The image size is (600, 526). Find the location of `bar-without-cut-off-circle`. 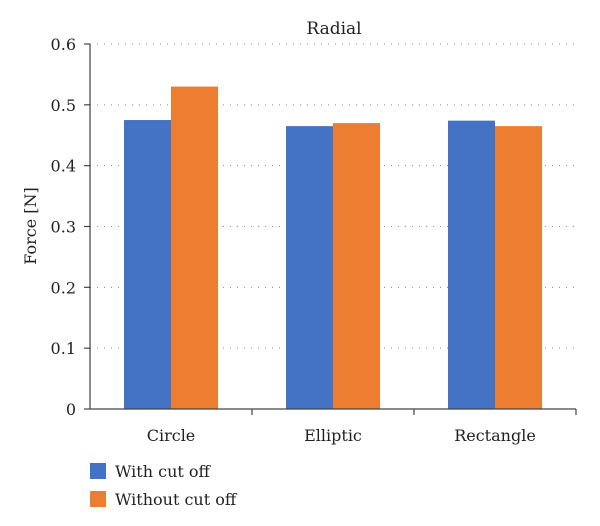

bar-without-cut-off-circle is located at coordinates (194, 247).